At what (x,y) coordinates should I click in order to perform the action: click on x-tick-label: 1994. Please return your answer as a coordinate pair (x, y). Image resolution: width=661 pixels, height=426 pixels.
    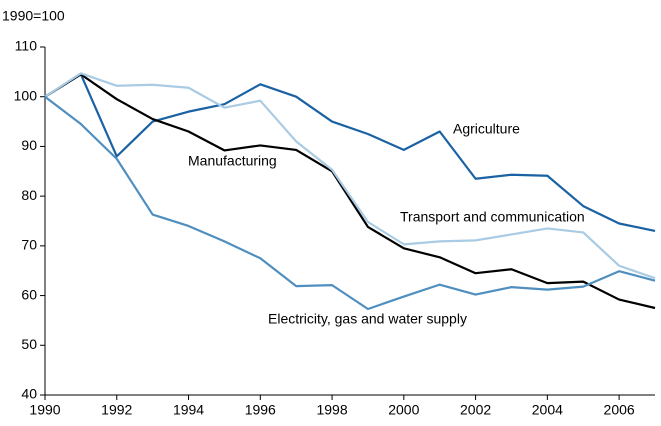
    Looking at the image, I should click on (188, 410).